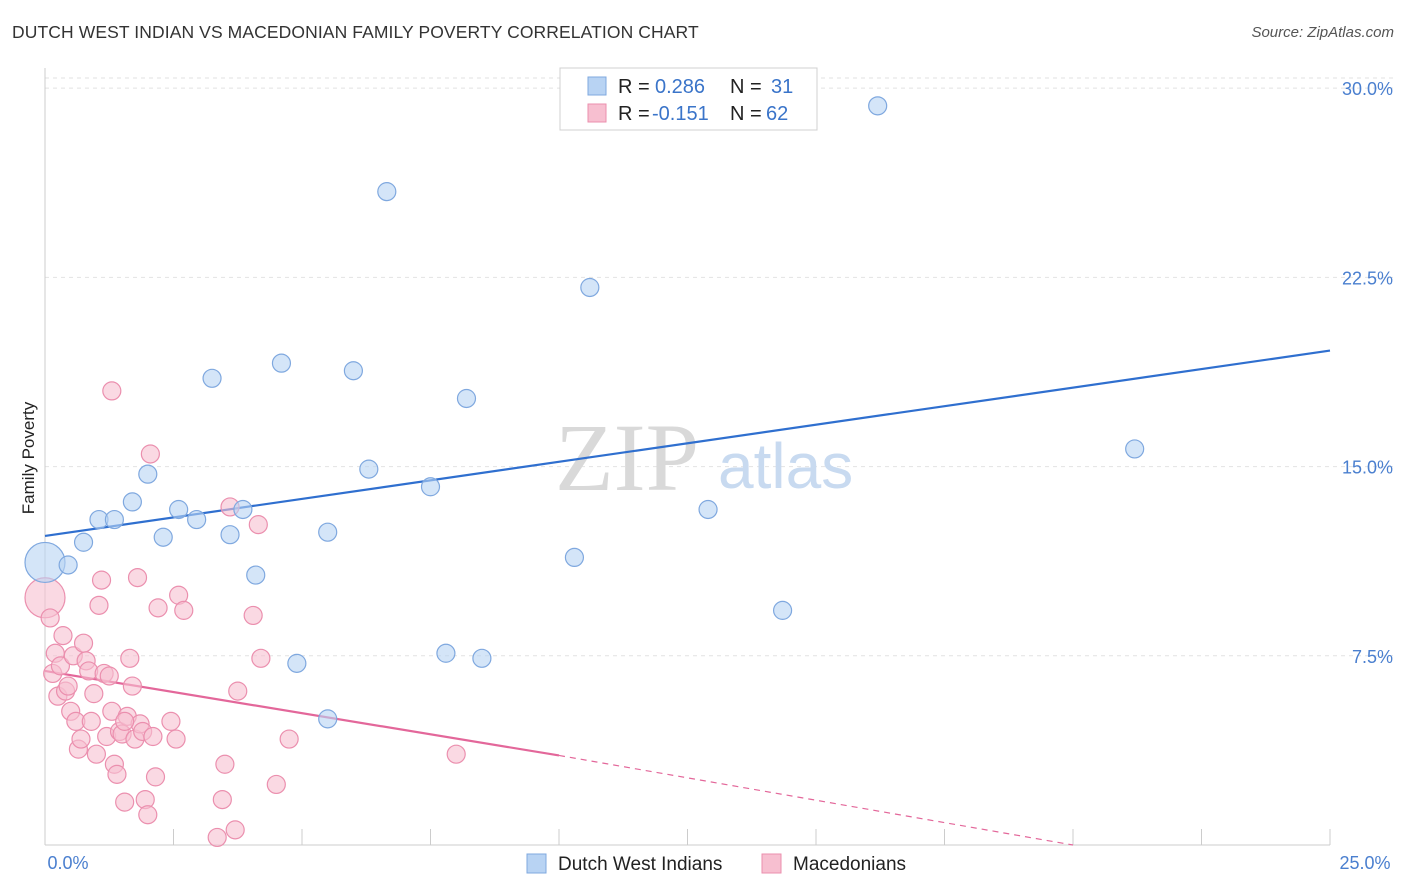 The image size is (1406, 892). What do you see at coordinates (634, 87) in the screenshot?
I see `legend-r-label-blue: R =` at bounding box center [634, 87].